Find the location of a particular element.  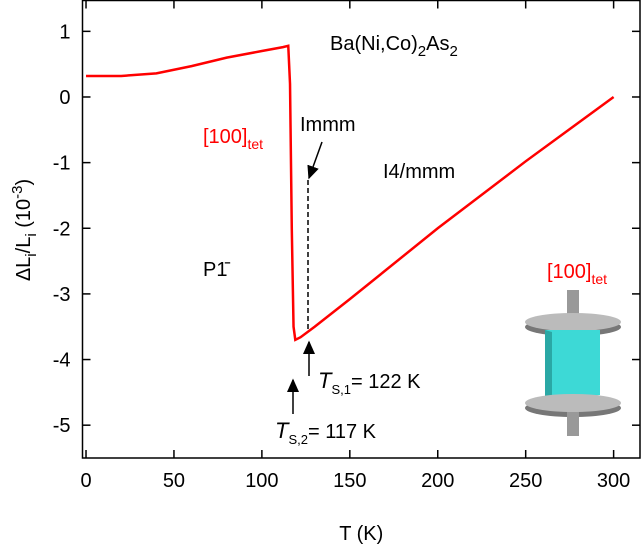

x-tick-label: 0 is located at coordinates (85, 481).